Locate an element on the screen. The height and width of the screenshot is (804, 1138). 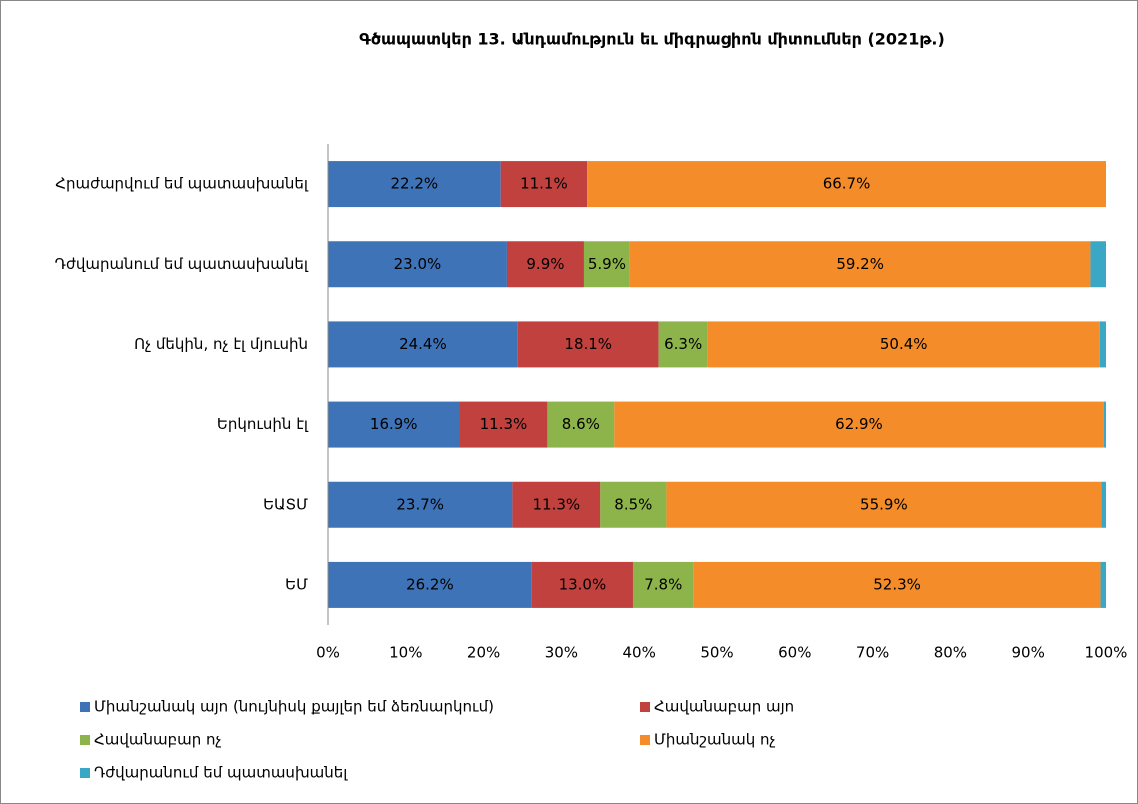
y-tick-label: Ոչ մեկին, ոչ էլ մյուսին is located at coordinates (221, 344).